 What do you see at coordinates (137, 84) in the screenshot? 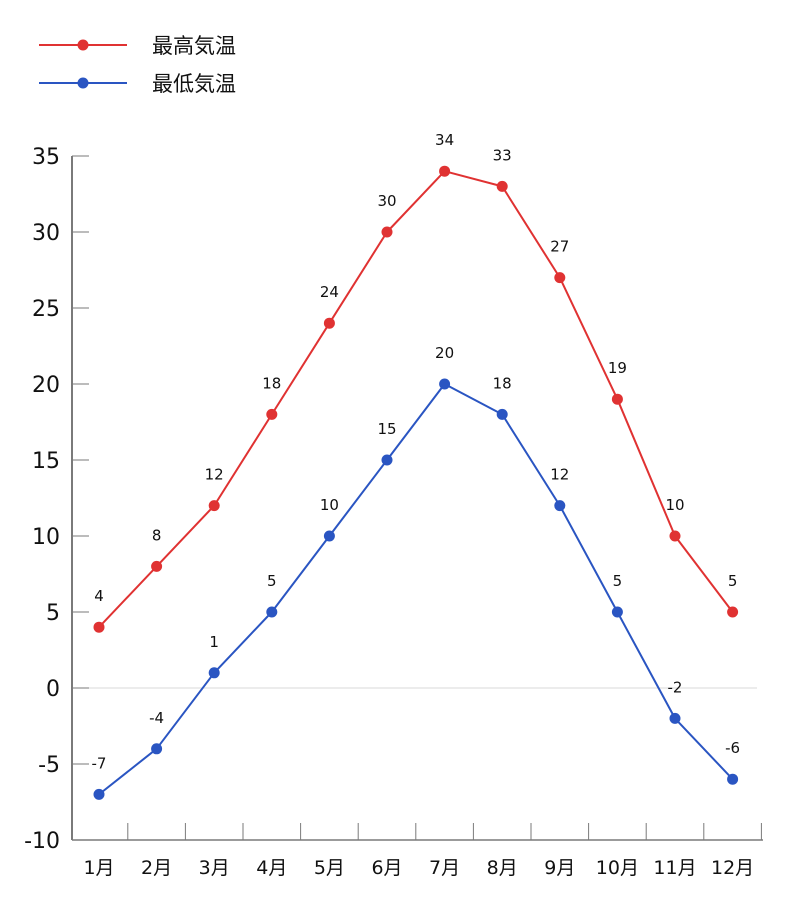
I see `legend-item: 最低気温` at bounding box center [137, 84].